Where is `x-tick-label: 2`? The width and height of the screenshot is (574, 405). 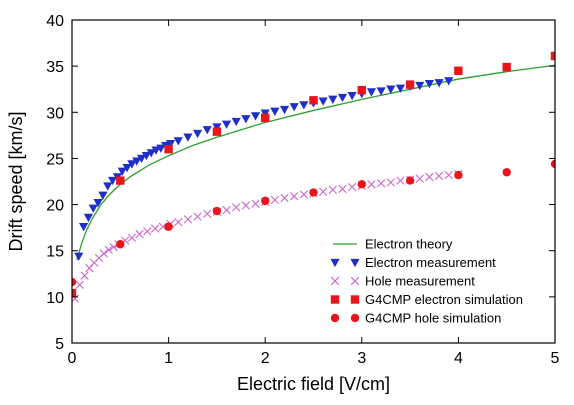
x-tick-label: 2 is located at coordinates (265, 358).